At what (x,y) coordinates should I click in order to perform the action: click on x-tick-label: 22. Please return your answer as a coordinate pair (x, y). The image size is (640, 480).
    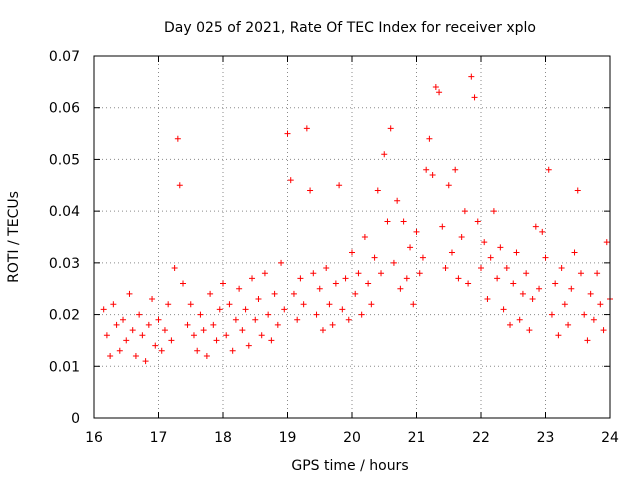
    Looking at the image, I should click on (481, 438).